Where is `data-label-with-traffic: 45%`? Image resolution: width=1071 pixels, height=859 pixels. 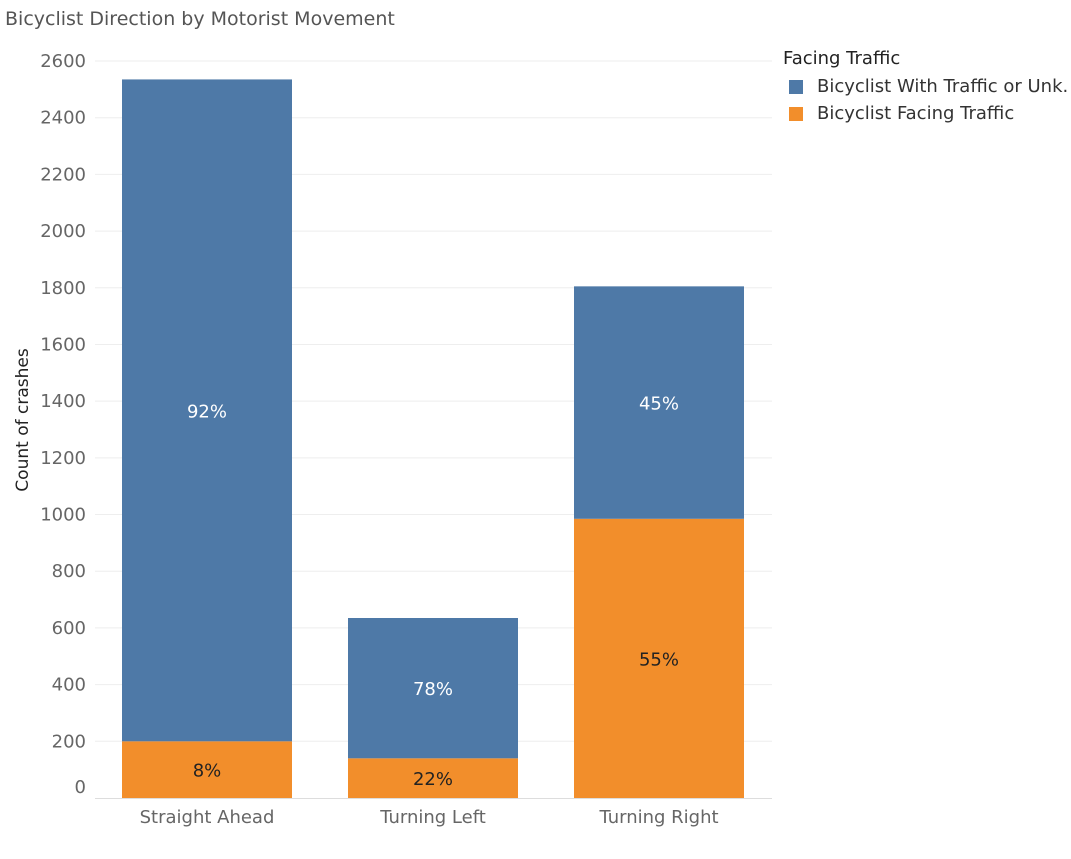
data-label-with-traffic: 45% is located at coordinates (659, 404).